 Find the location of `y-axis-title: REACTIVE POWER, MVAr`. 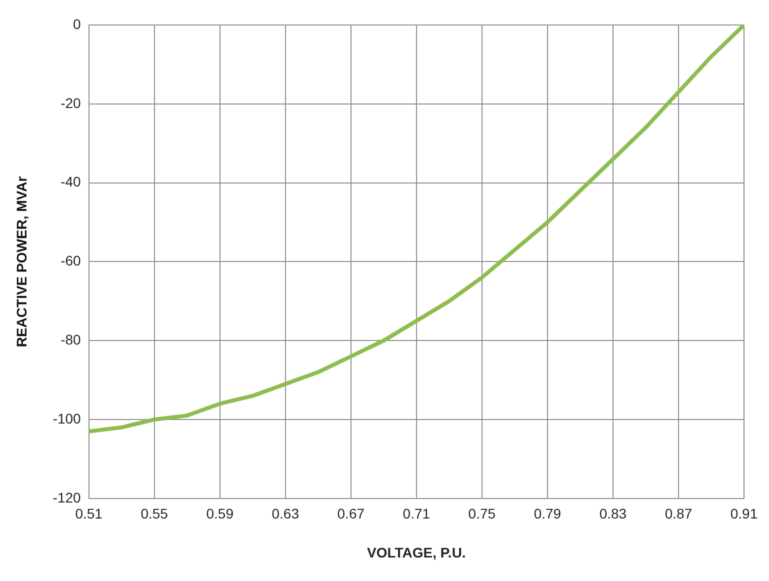

y-axis-title: REACTIVE POWER, MVAr is located at coordinates (21, 262).